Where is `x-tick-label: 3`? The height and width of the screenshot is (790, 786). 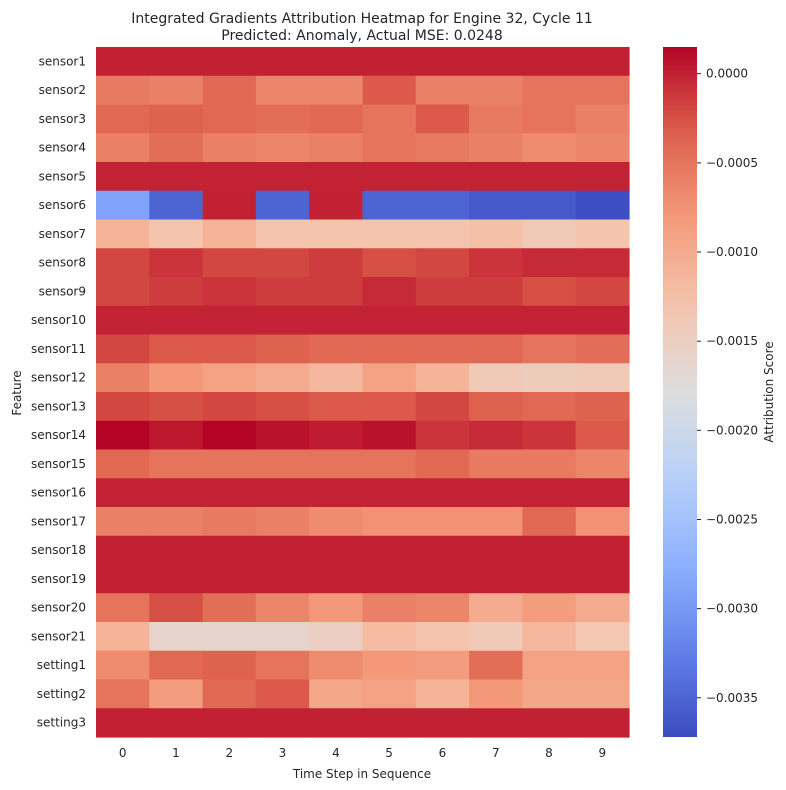 x-tick-label: 3 is located at coordinates (283, 753).